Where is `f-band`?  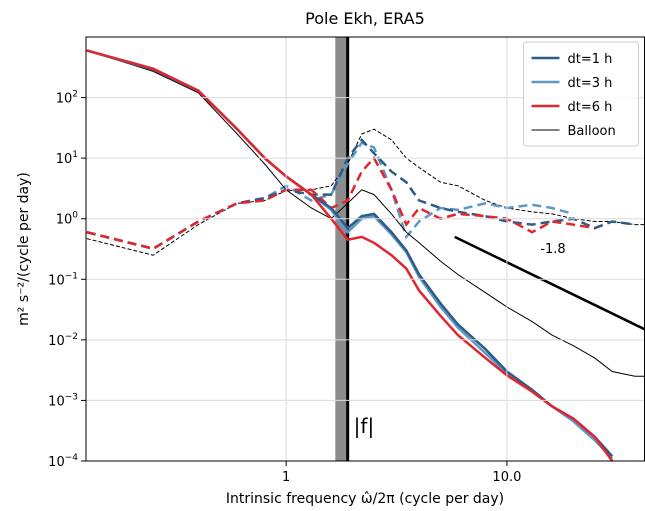 f-band is located at coordinates (341, 249).